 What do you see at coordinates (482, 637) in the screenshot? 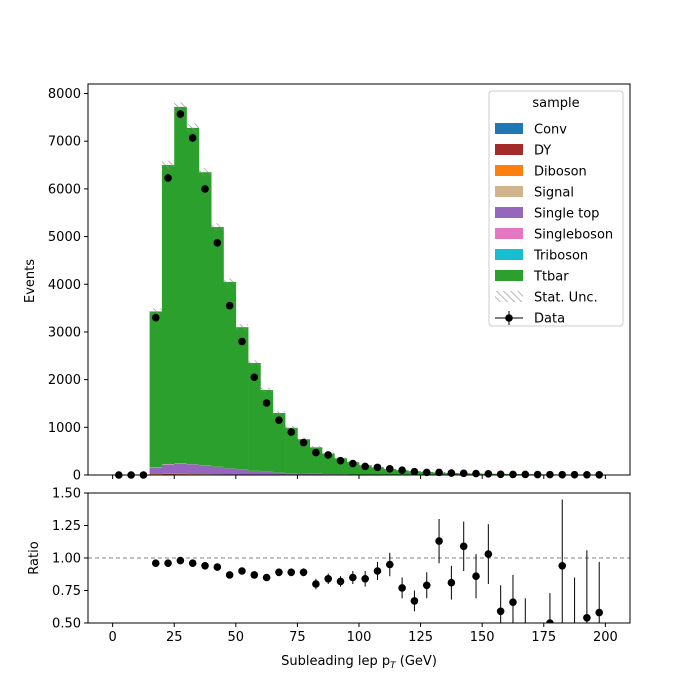
I see `x-tick-label: 150` at bounding box center [482, 637].